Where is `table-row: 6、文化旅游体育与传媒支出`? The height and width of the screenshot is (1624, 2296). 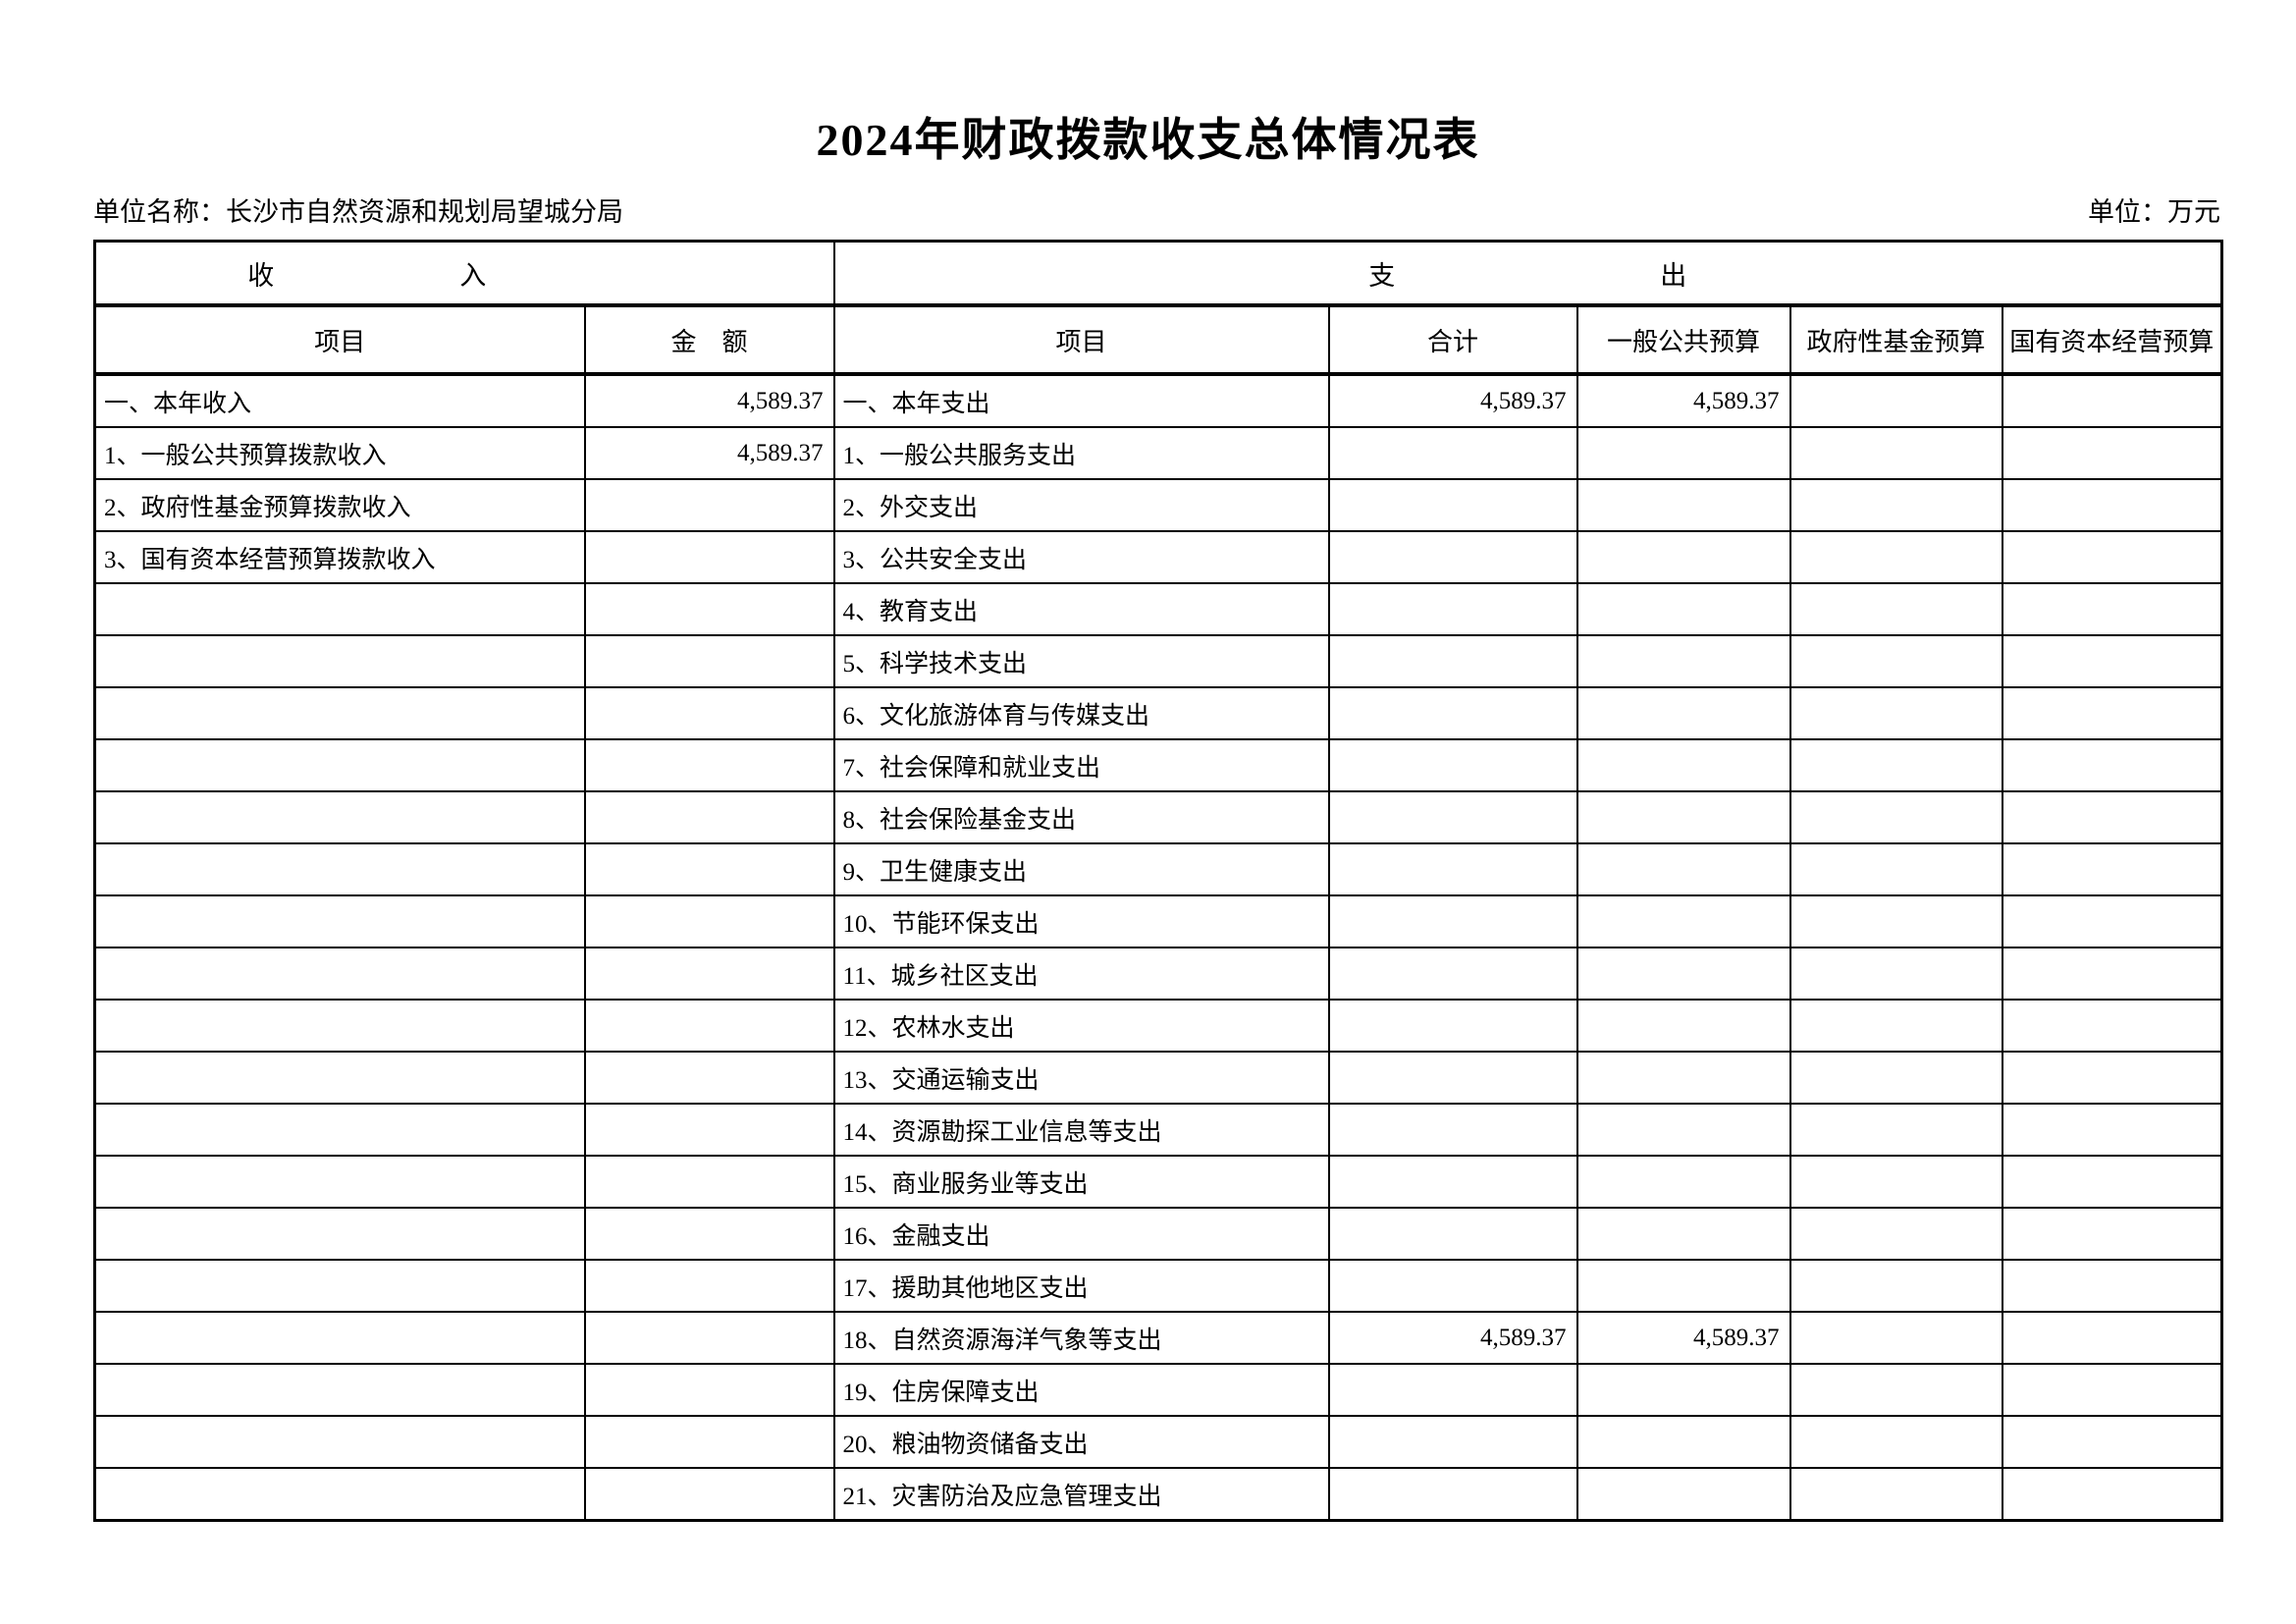 table-row: 6、文化旅游体育与传媒支出 is located at coordinates (1158, 713).